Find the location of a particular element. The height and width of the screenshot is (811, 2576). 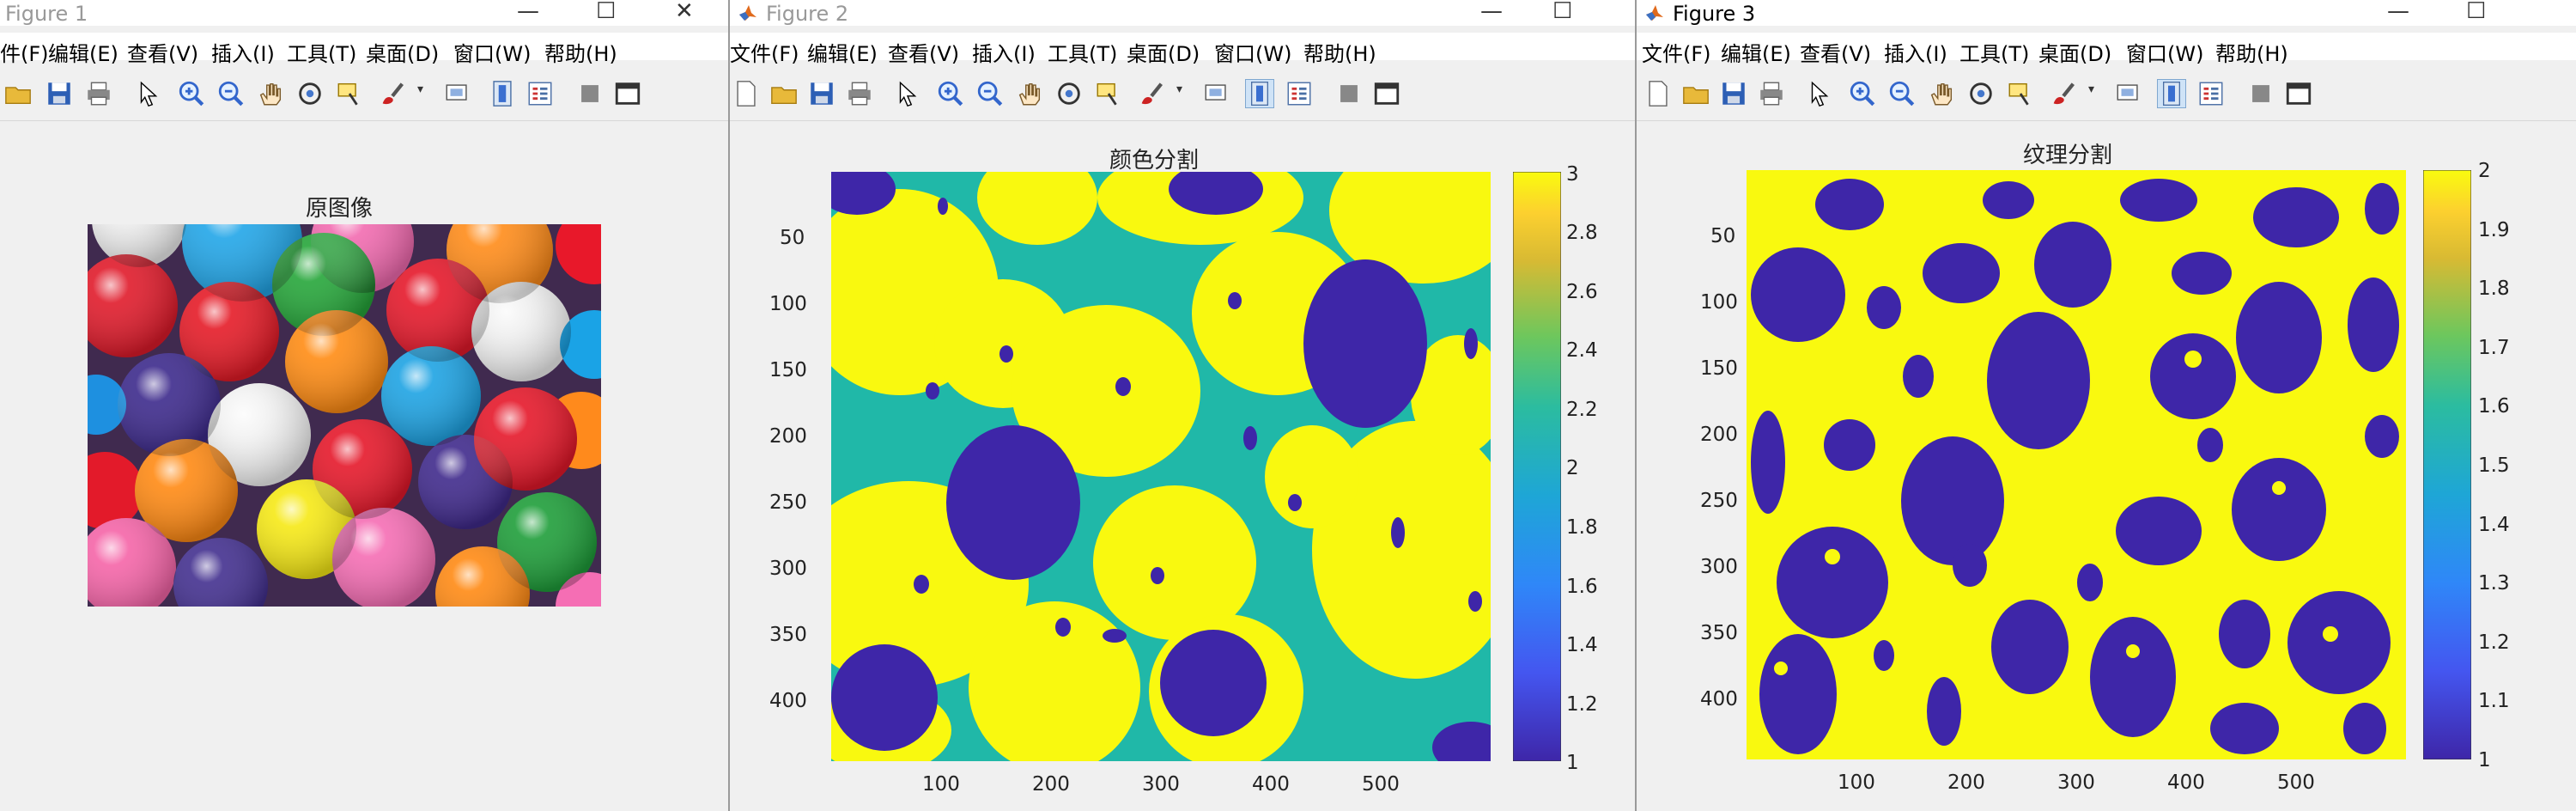

axes-title: 纹理分割 is located at coordinates (2068, 155).